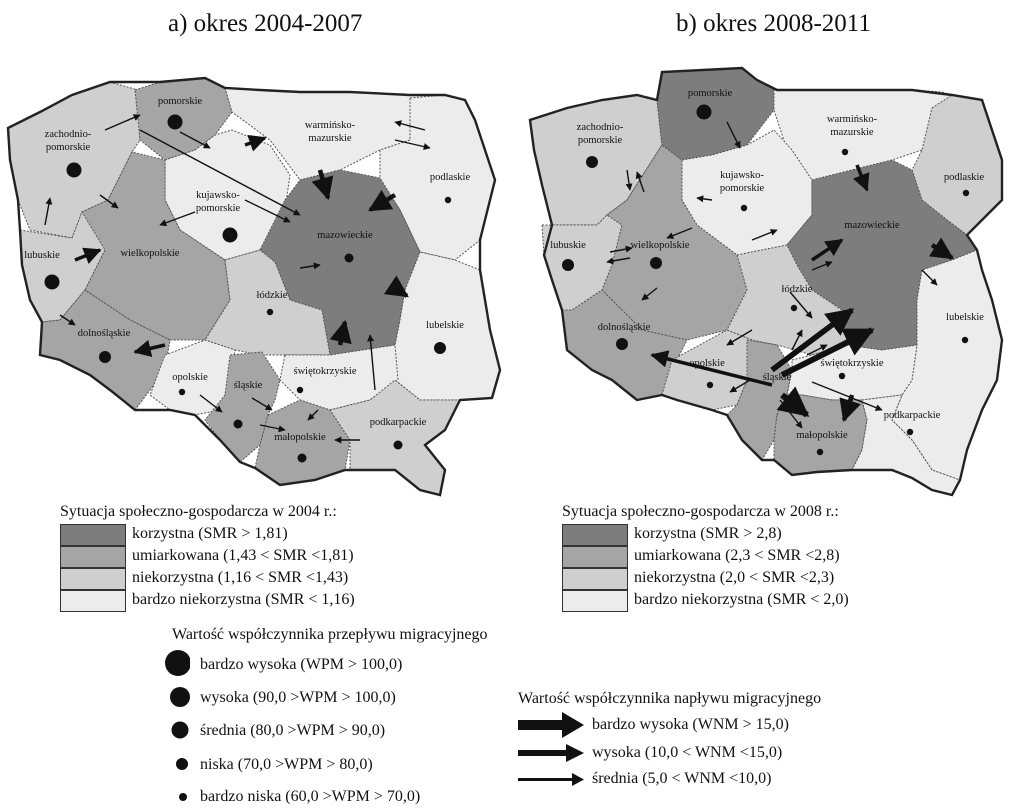  I want to click on dot-pomorskie, so click(704, 112).